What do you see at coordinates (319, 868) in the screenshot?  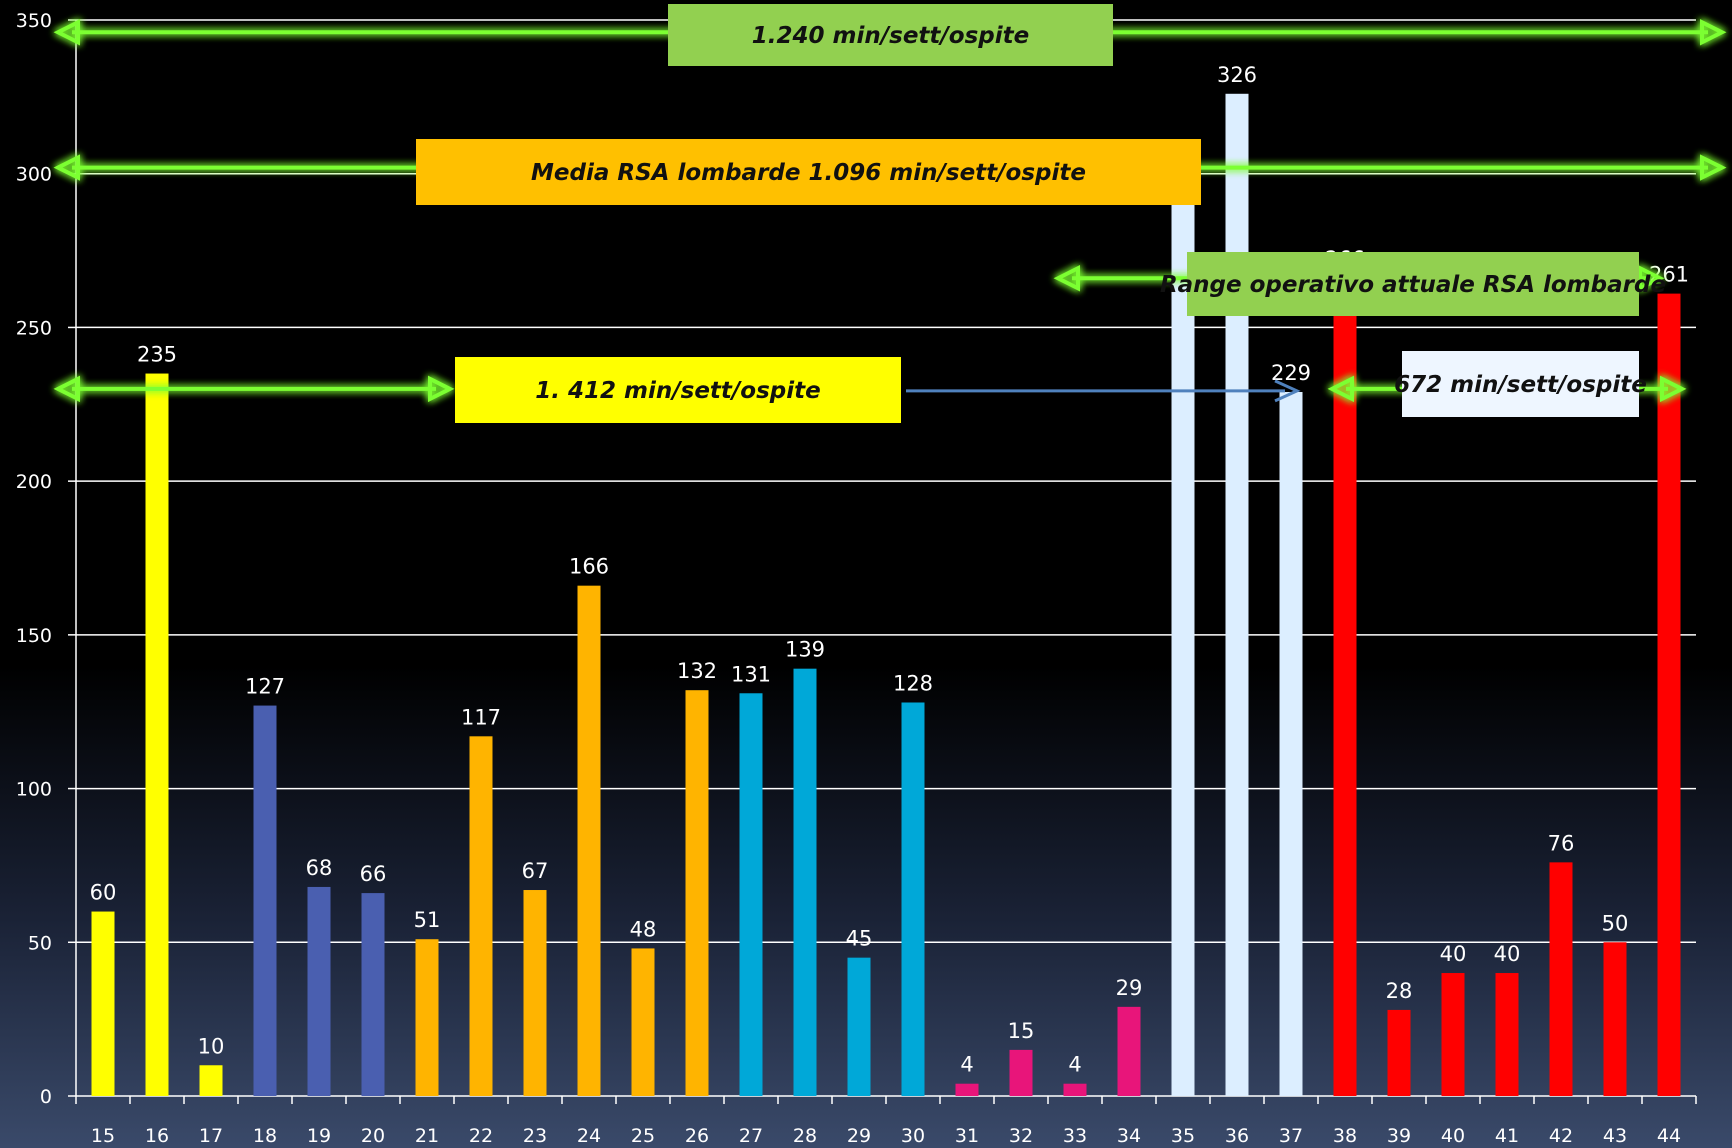 I see `data-label: 68` at bounding box center [319, 868].